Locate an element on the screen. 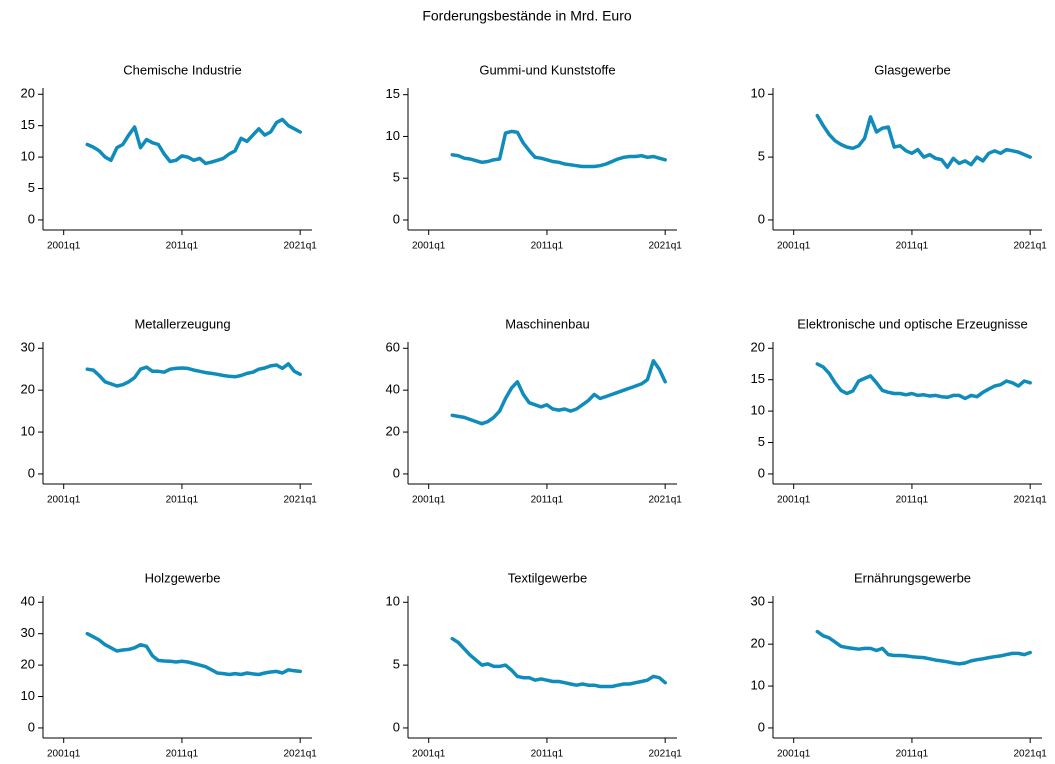  panel-title: Chemische Industrie is located at coordinates (182, 69).